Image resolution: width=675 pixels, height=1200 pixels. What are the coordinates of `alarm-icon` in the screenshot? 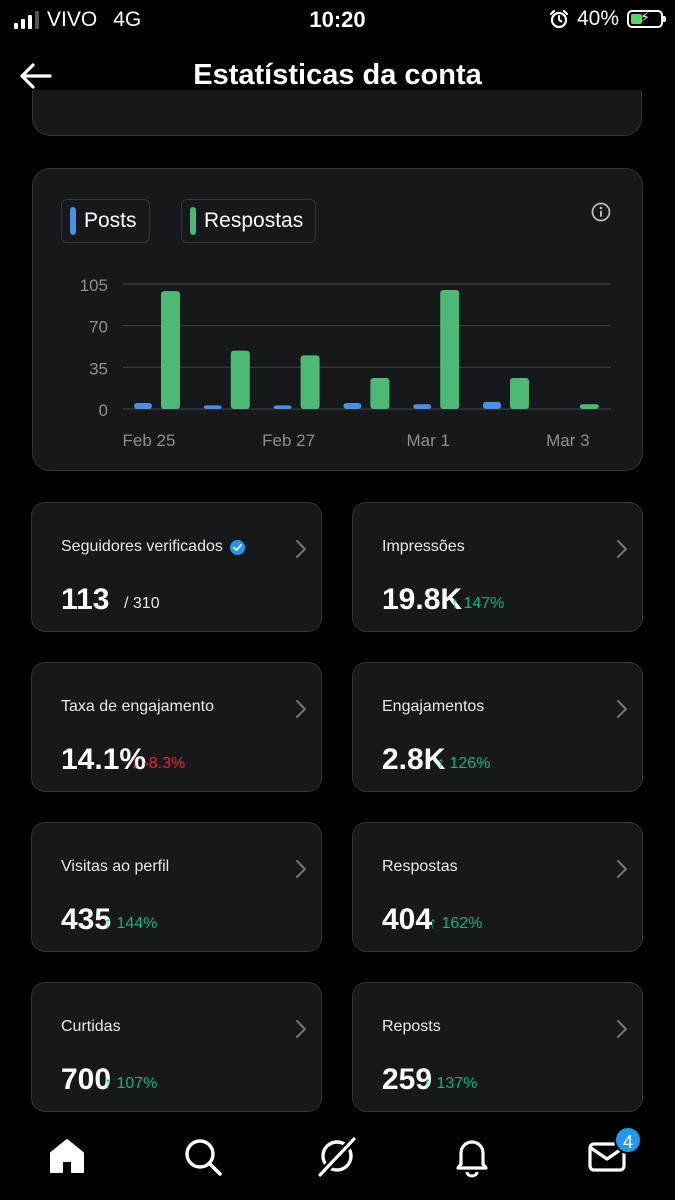 It's located at (559, 19).